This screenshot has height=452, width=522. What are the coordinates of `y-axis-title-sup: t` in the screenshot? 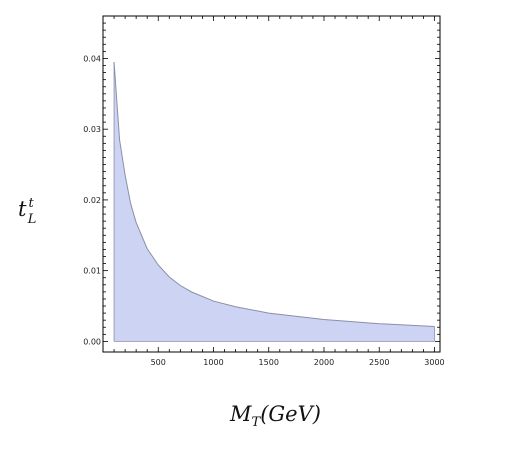 It's located at (31, 203).